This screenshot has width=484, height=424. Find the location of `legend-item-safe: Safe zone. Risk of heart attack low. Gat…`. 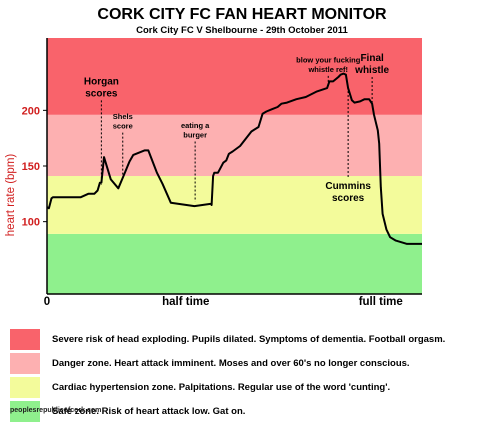

legend-item-safe: Safe zone. Risk of heart attack low. Gat… is located at coordinates (245, 411).